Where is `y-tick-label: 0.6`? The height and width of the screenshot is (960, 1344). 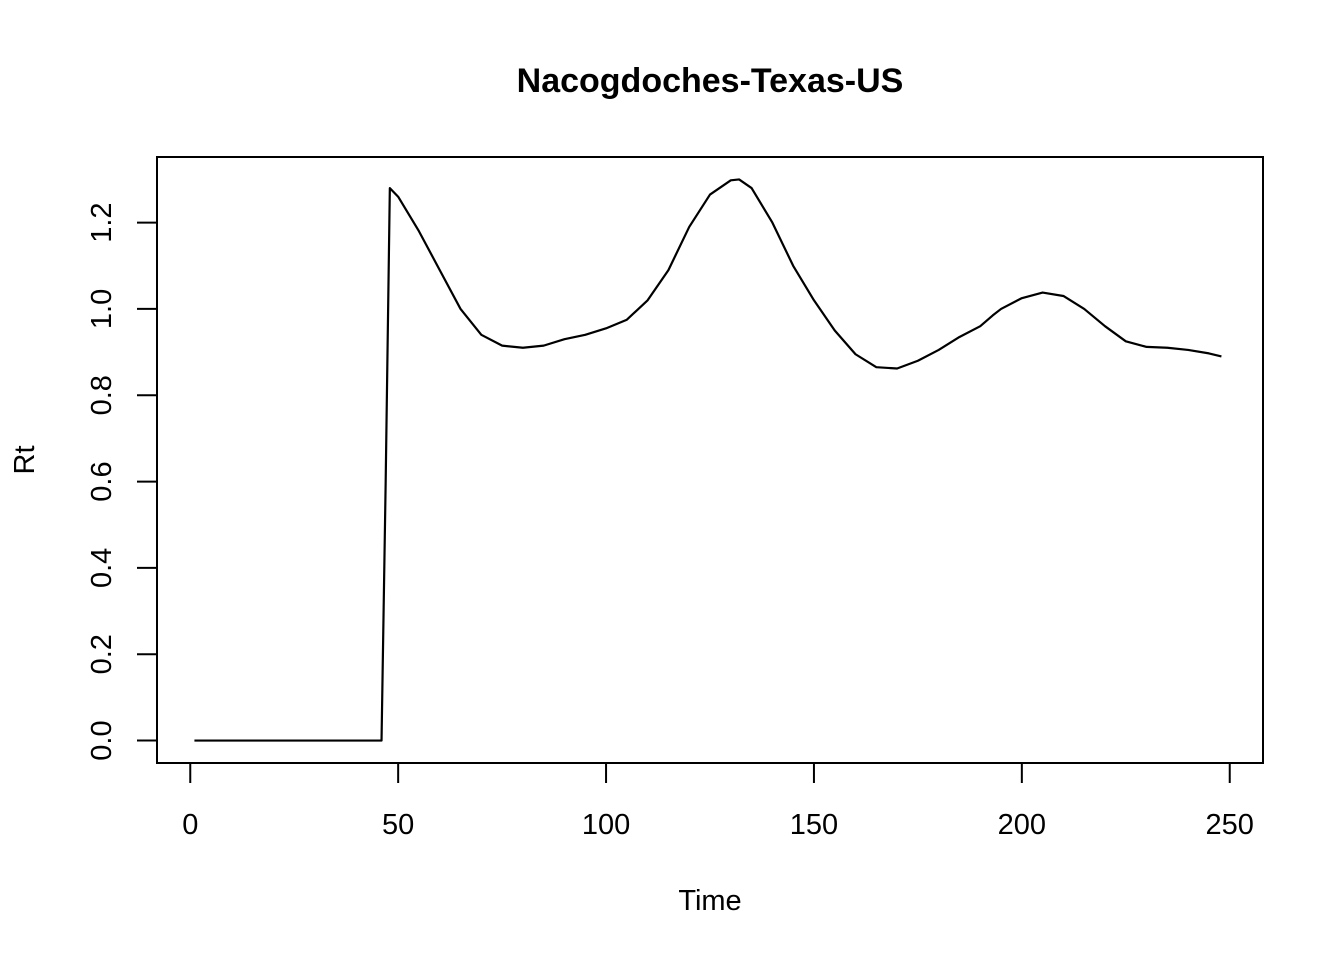 y-tick-label: 0.6 is located at coordinates (102, 481).